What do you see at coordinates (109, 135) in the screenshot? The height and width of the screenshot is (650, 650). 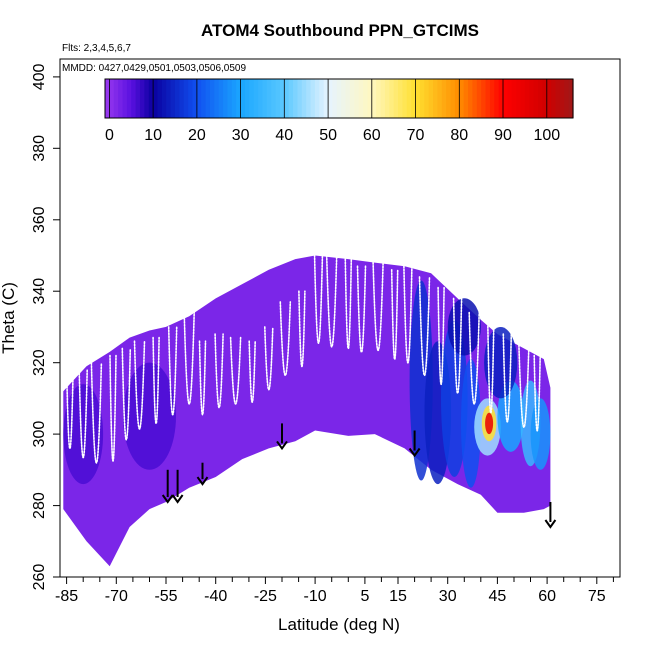 I see `colorbar-tick-label: 0` at bounding box center [109, 135].